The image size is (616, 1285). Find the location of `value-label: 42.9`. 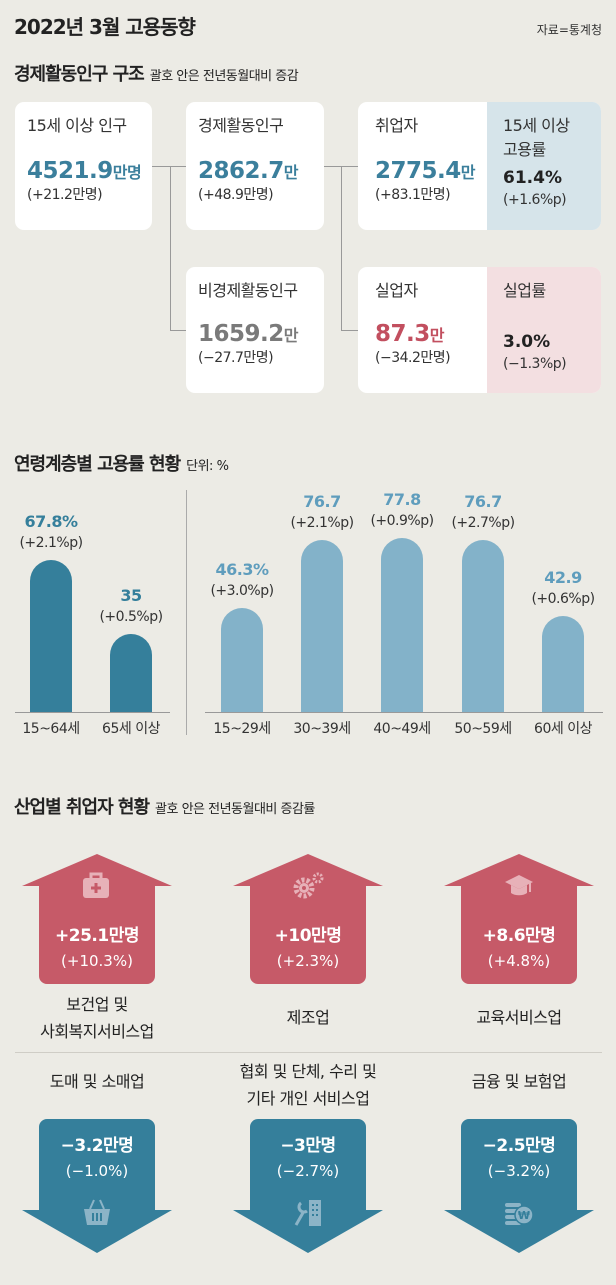

value-label: 42.9 is located at coordinates (563, 577).